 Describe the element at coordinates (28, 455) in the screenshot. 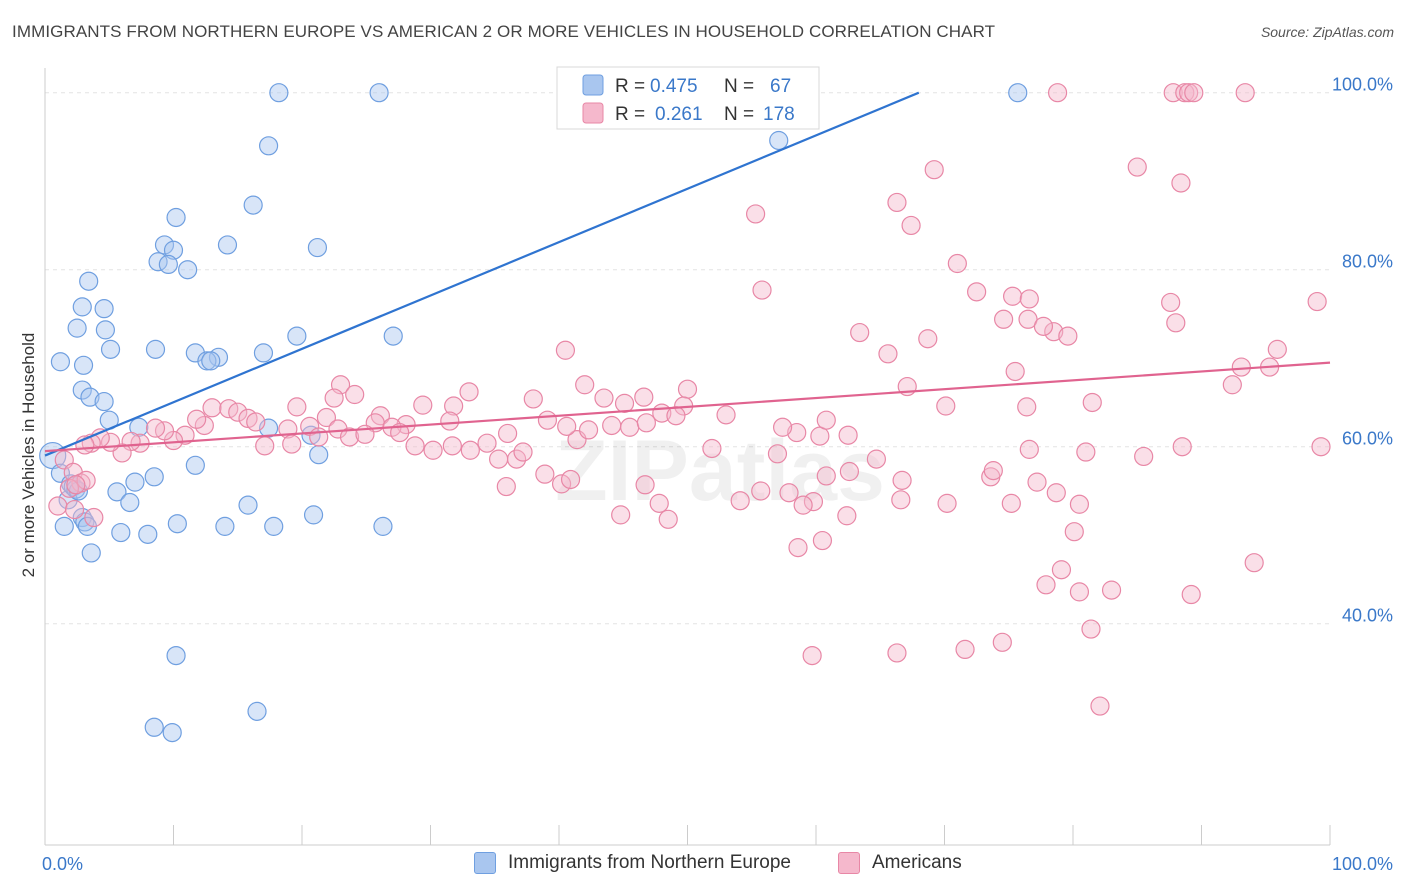

I see `y-axis-label: 2 or more Vehicles in Household` at that location.